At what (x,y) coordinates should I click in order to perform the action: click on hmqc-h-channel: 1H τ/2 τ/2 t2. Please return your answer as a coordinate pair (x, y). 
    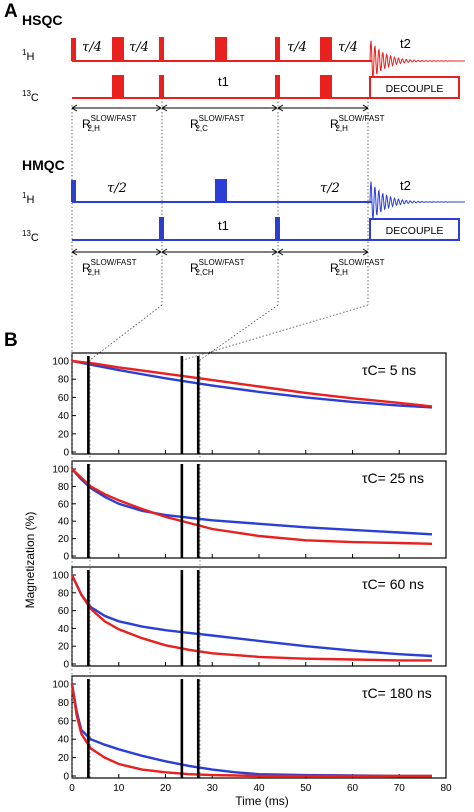
    Looking at the image, I should click on (243, 199).